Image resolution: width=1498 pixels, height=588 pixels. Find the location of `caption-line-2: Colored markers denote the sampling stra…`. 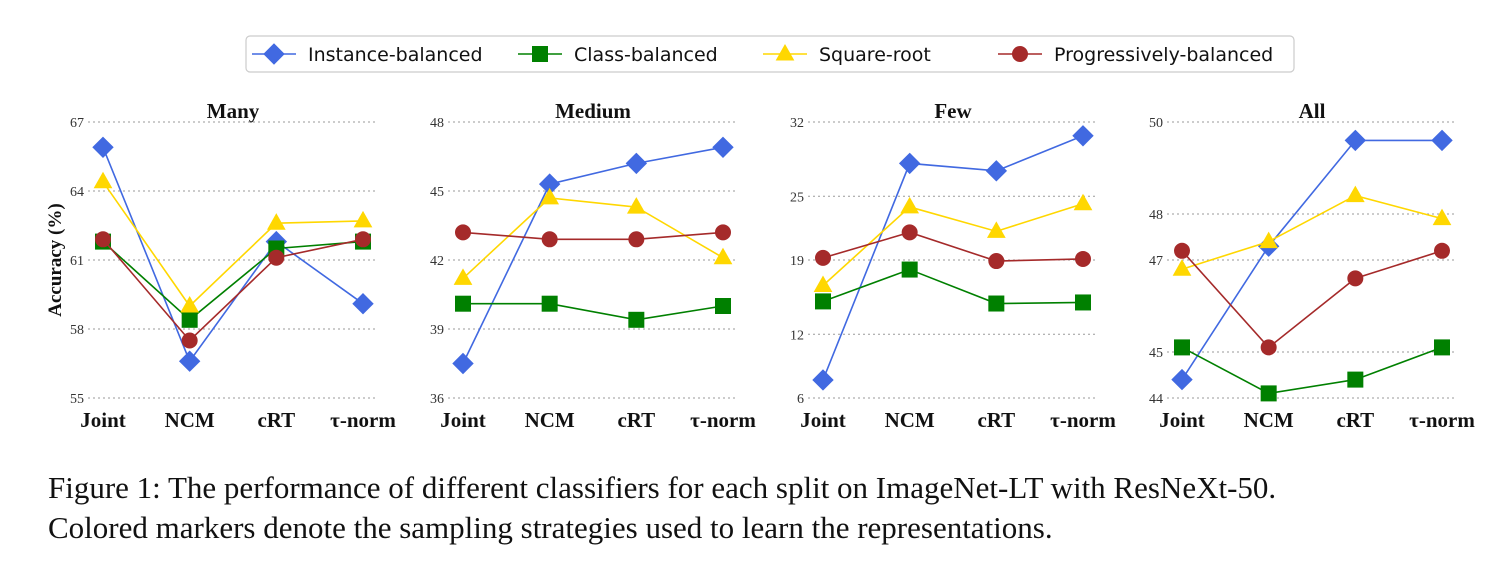

caption-line-2: Colored markers denote the sampling stra… is located at coordinates (550, 527).